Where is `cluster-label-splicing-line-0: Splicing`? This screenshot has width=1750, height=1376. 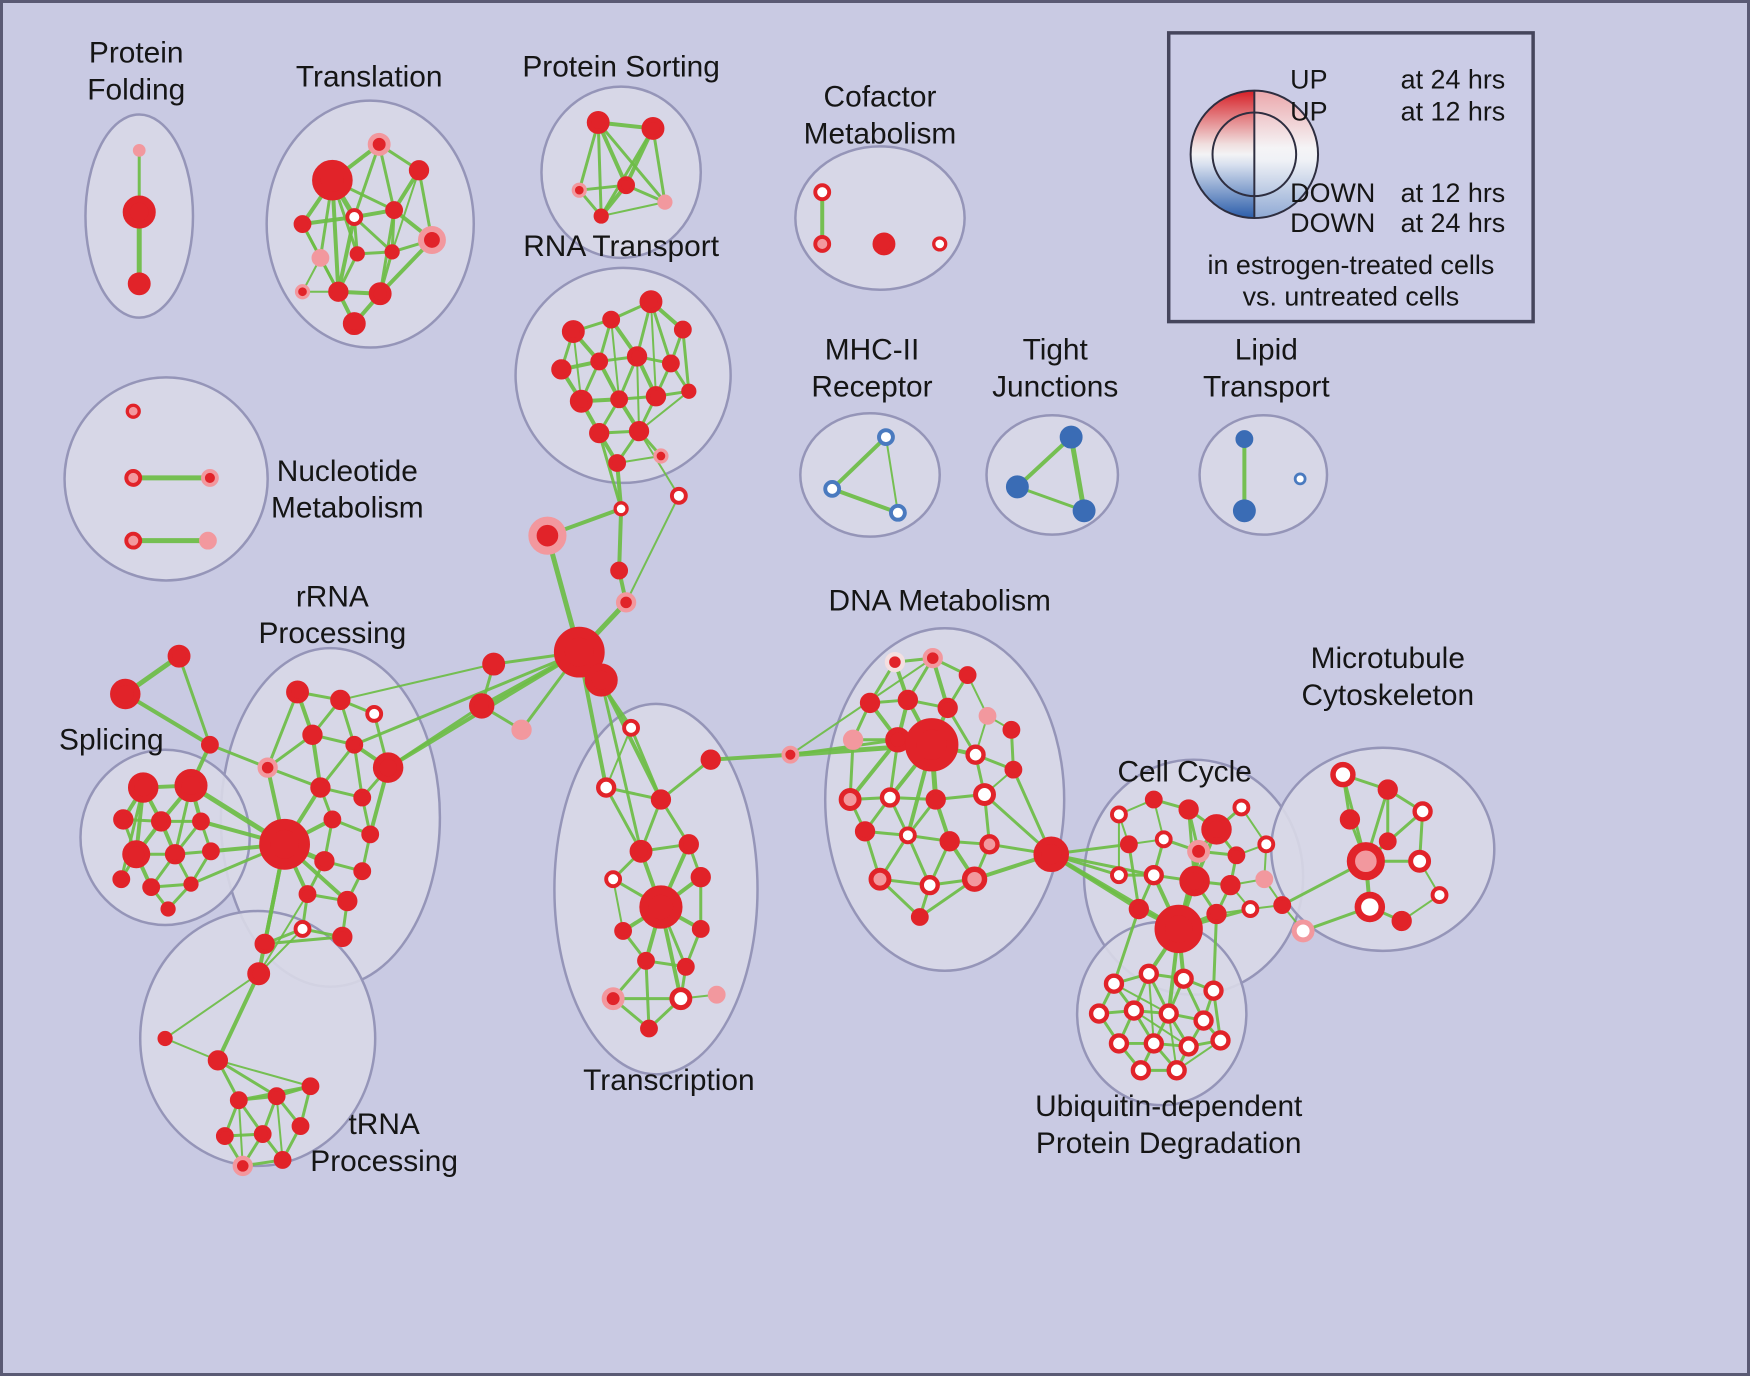 cluster-label-splicing-line-0: Splicing is located at coordinates (111, 740).